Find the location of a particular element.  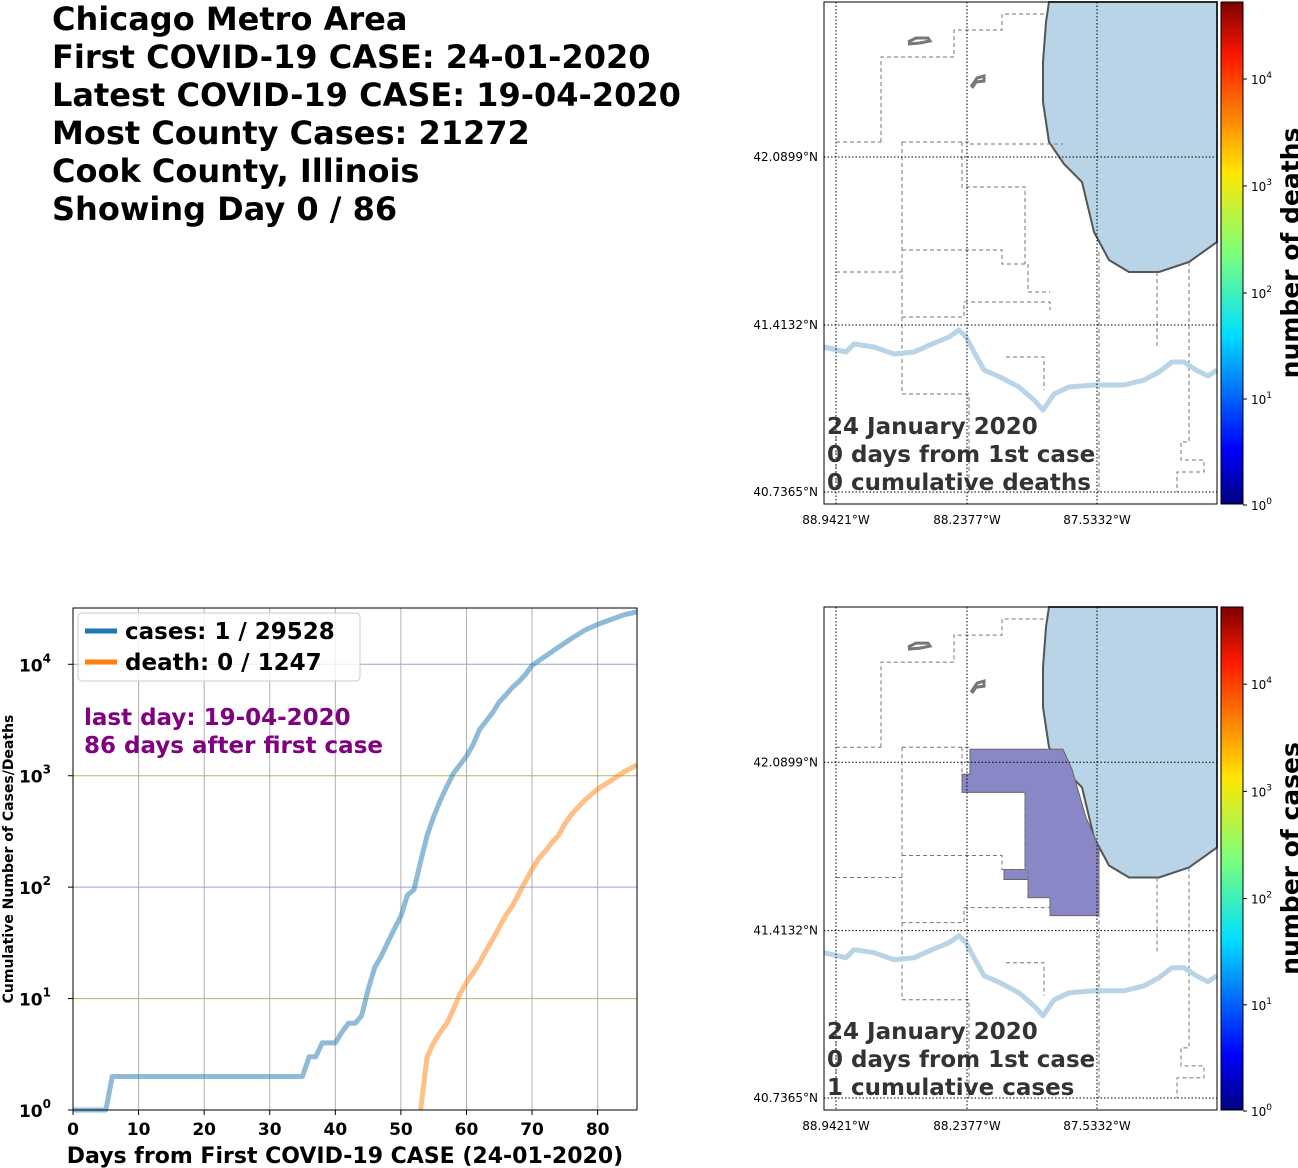

legend-entry: death: 0 / 1247 is located at coordinates (223, 663).